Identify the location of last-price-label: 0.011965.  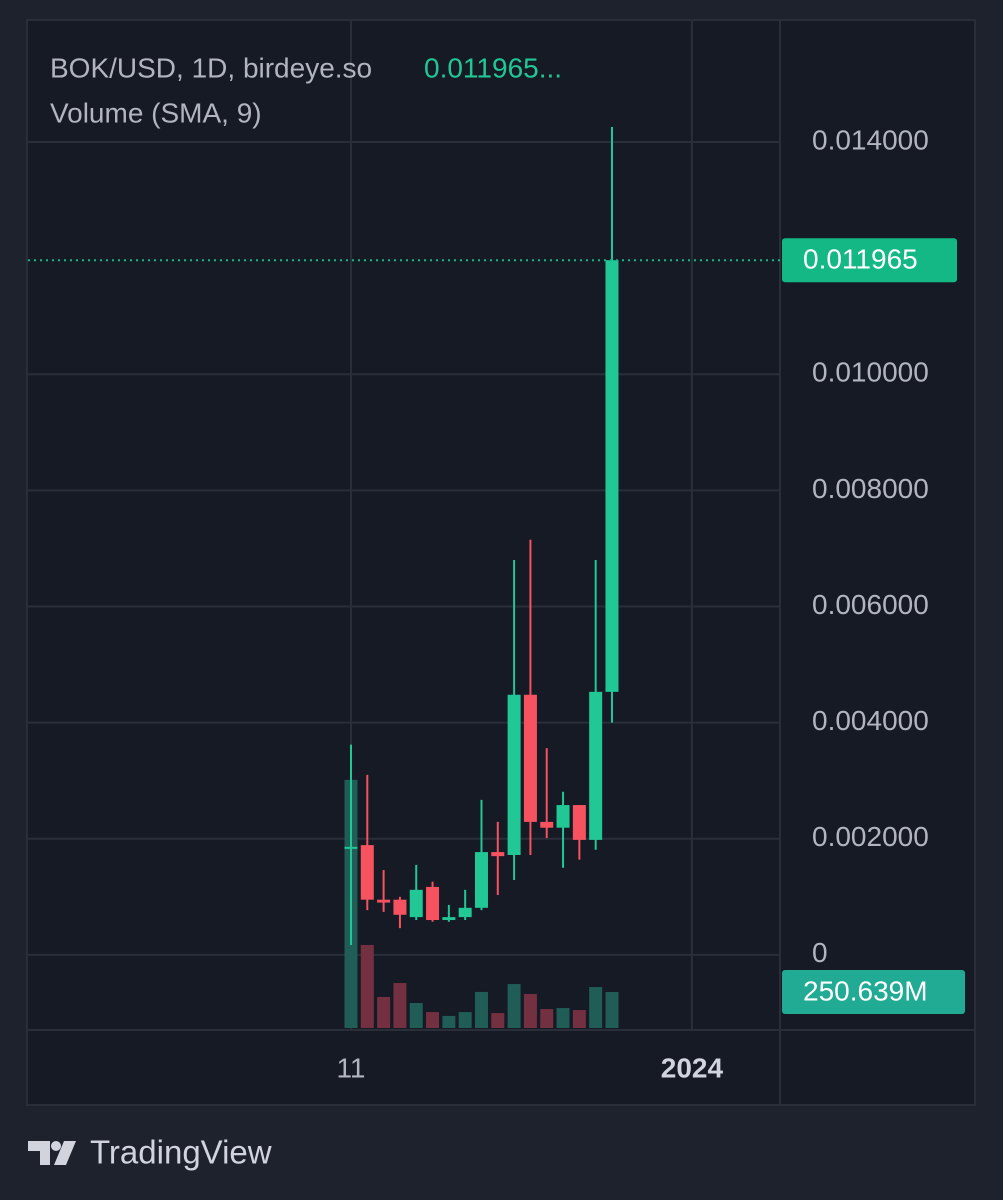
(860, 259).